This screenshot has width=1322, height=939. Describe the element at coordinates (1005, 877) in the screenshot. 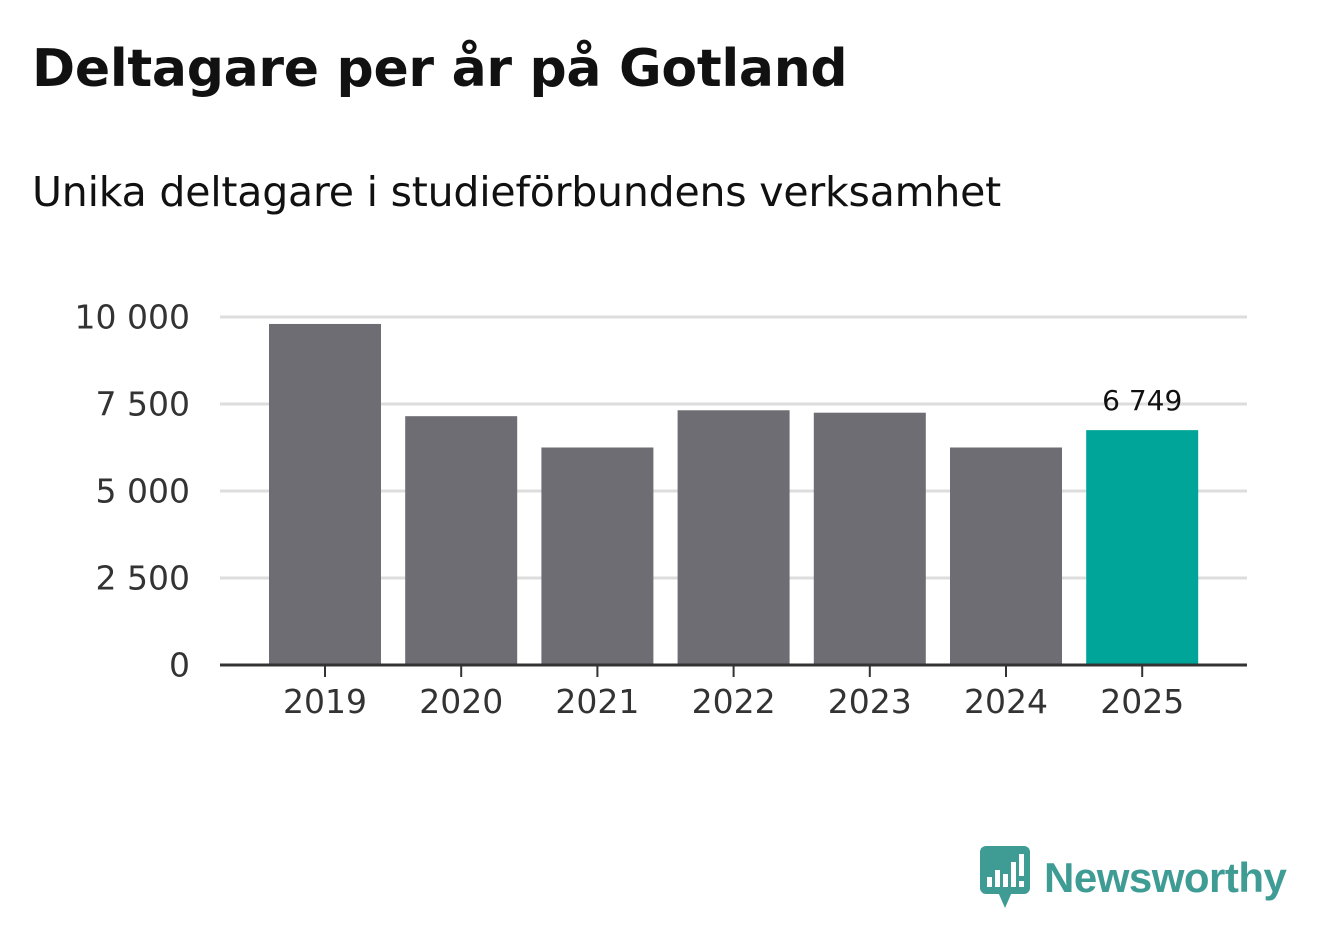

I see `newsworthy-logo-icon` at that location.